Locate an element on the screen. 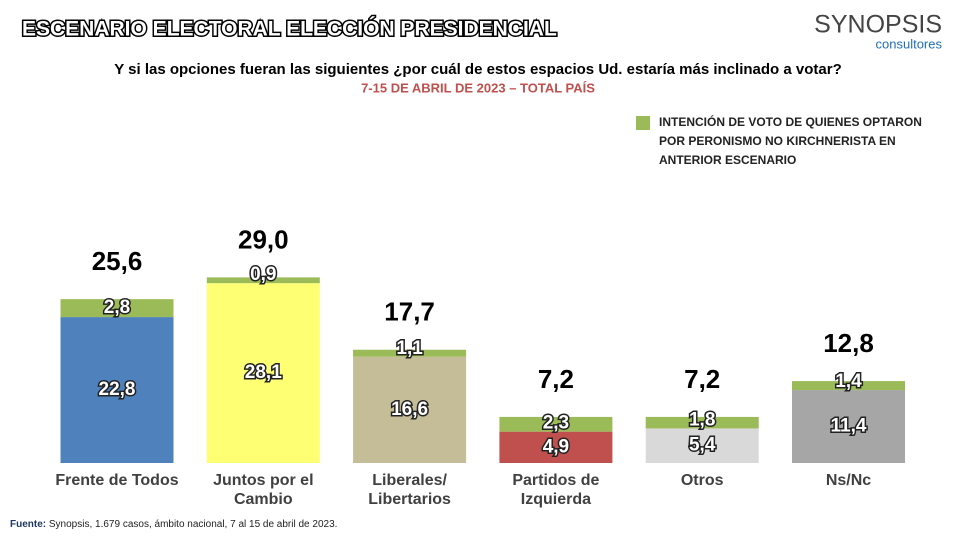 Image resolution: width=957 pixels, height=538 pixels. logo: SYNOPSIS is located at coordinates (878, 25).